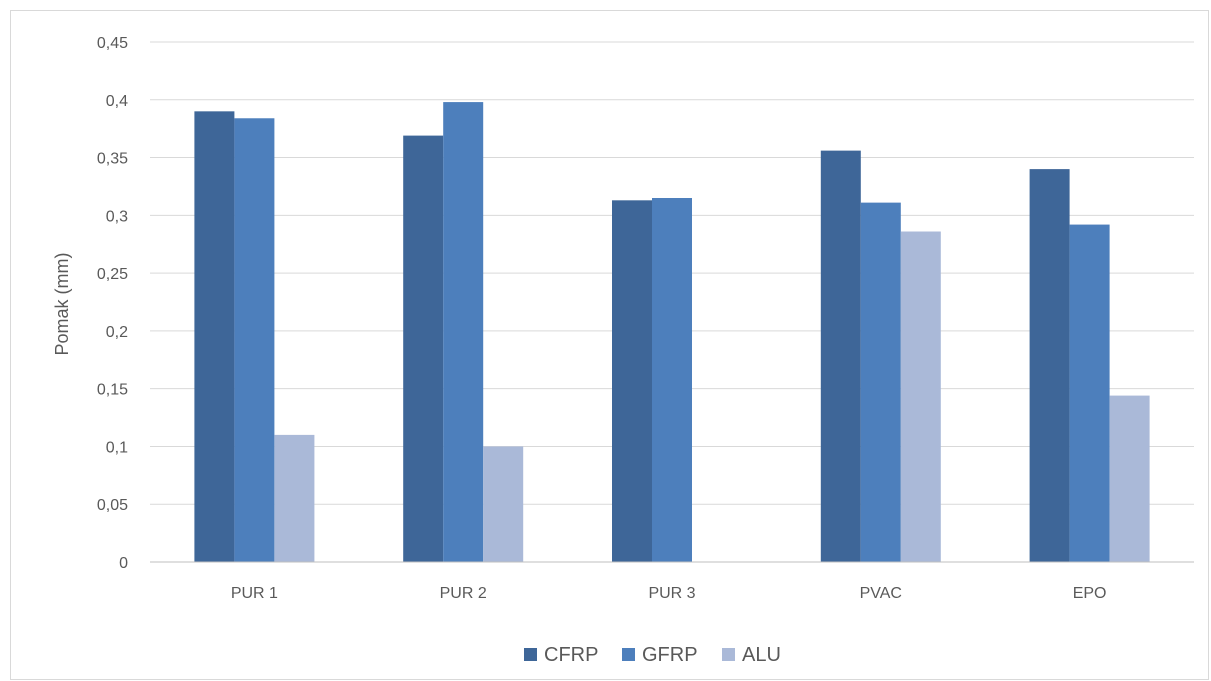  Describe the element at coordinates (112, 159) in the screenshot. I see `y-tick-label: 0,35` at that location.